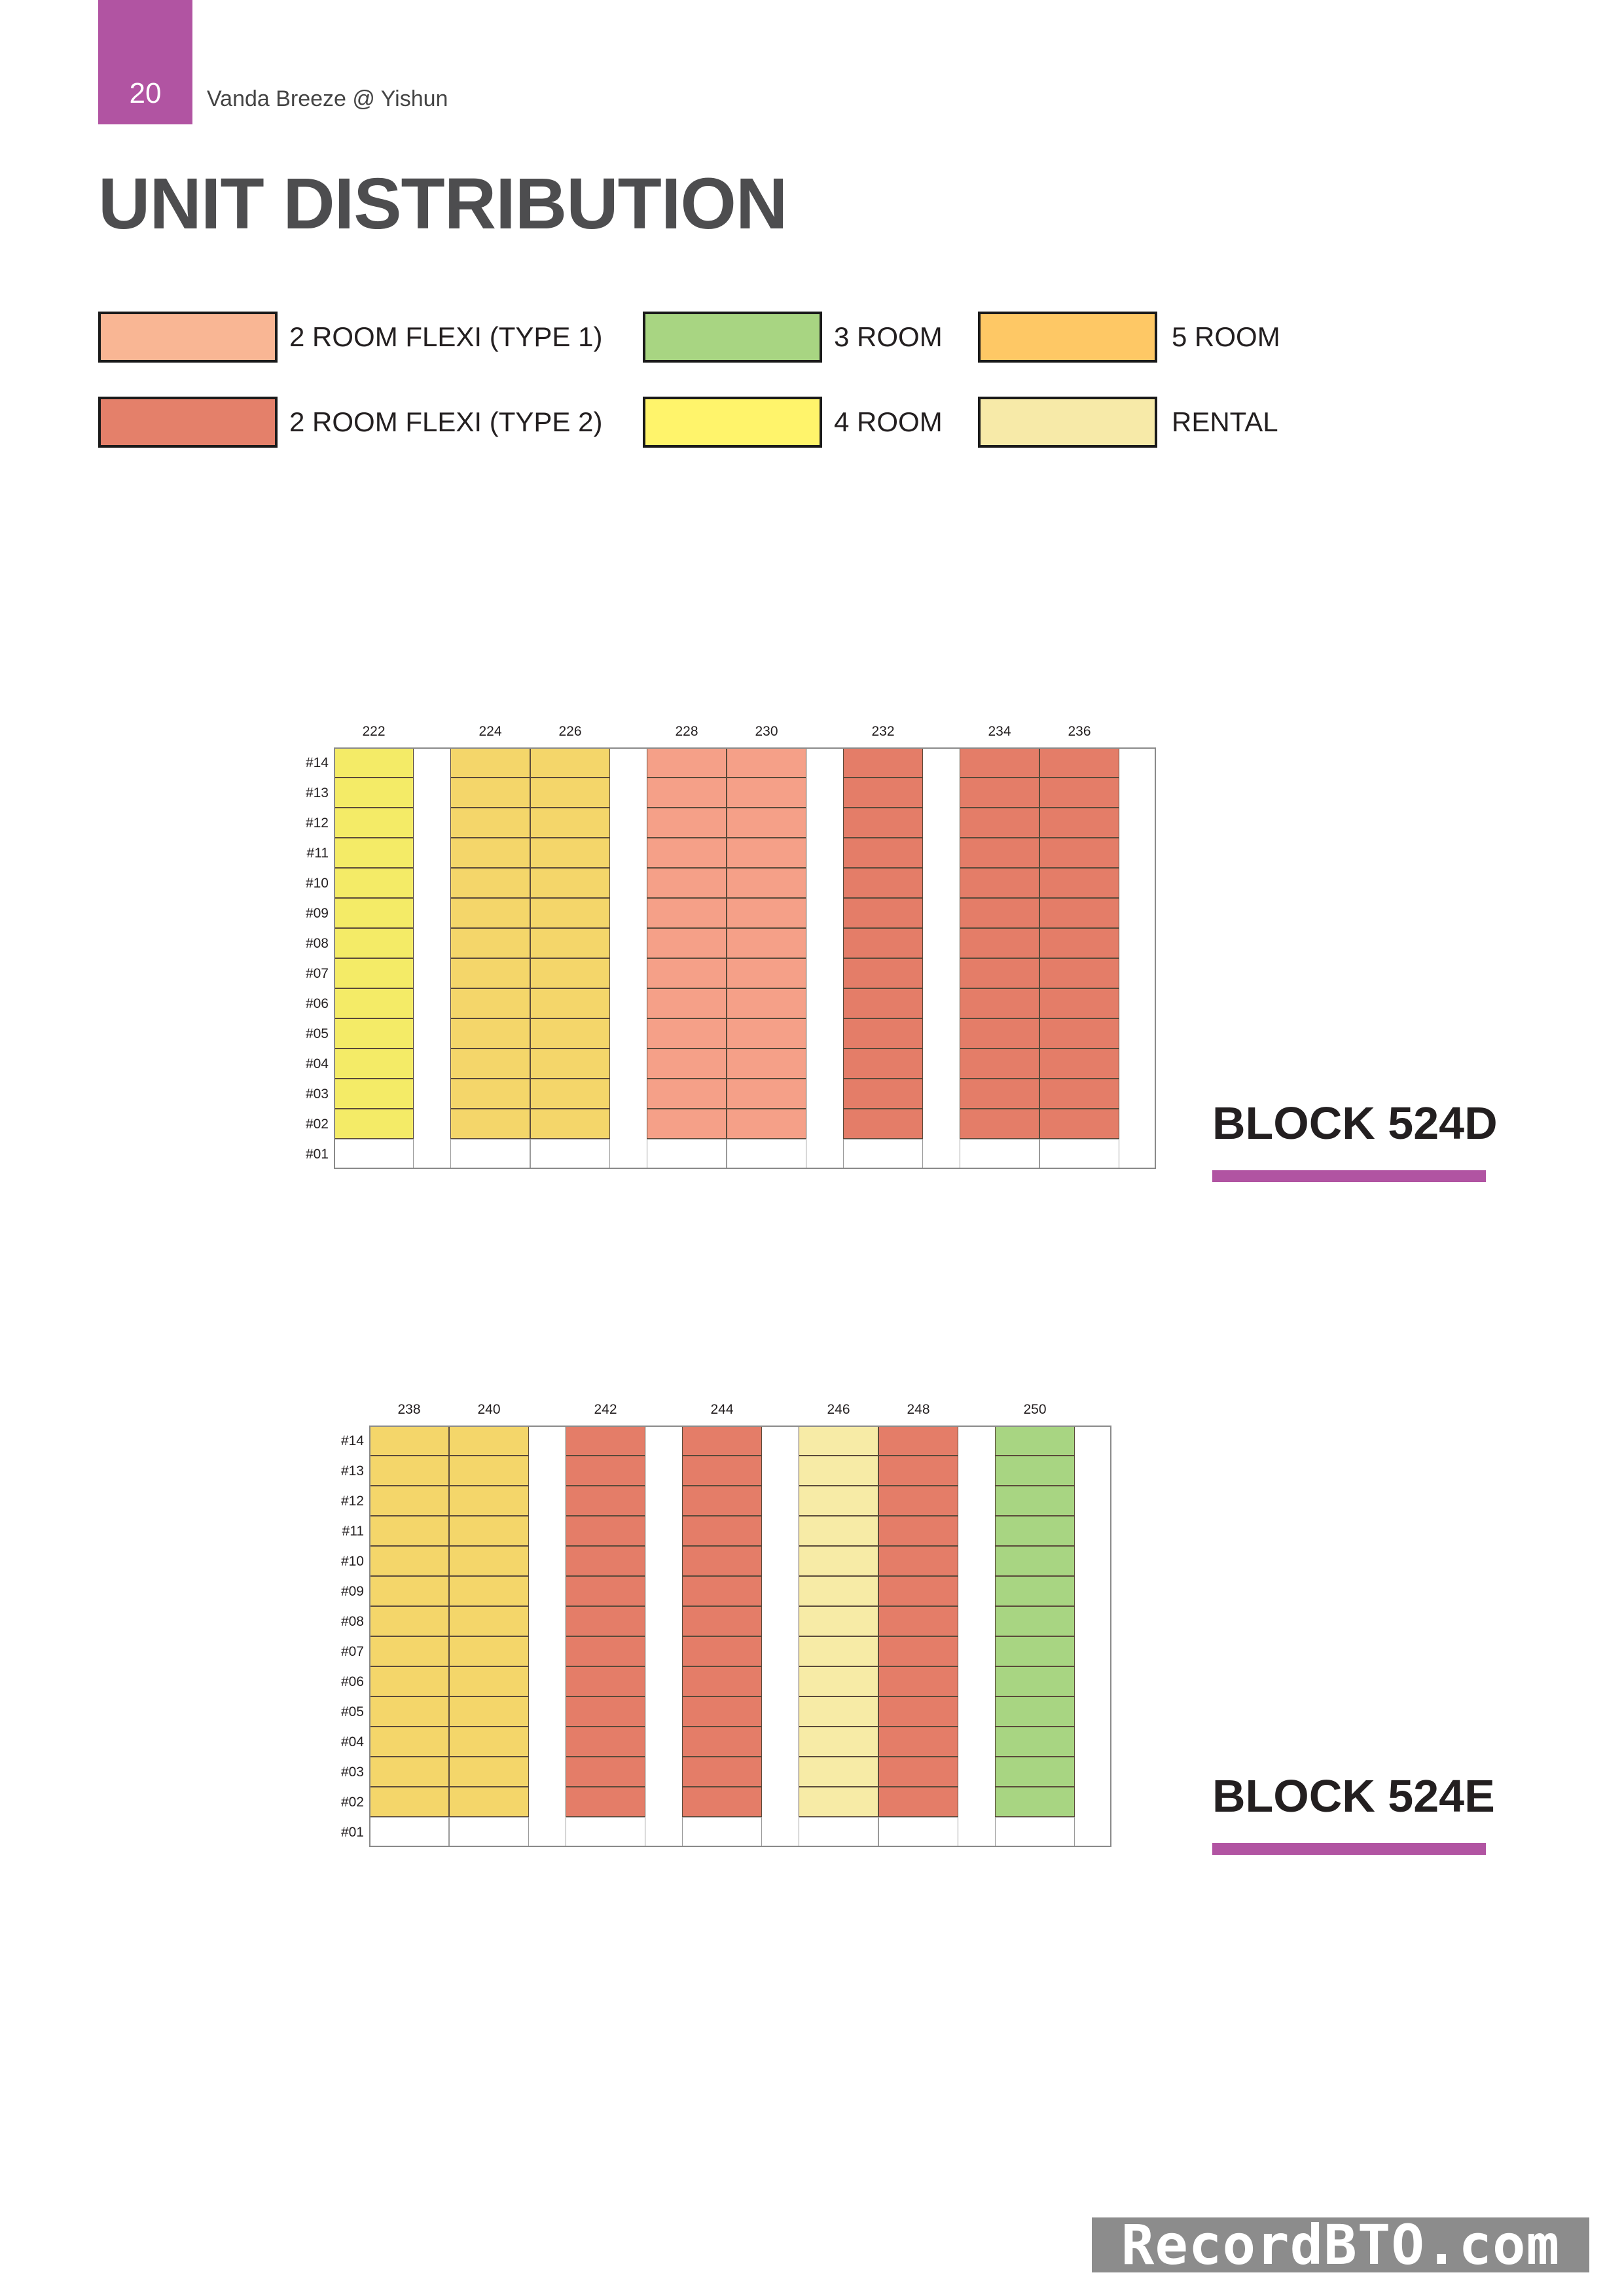  What do you see at coordinates (409, 1409) in the screenshot?
I see `stack-number: 238` at bounding box center [409, 1409].